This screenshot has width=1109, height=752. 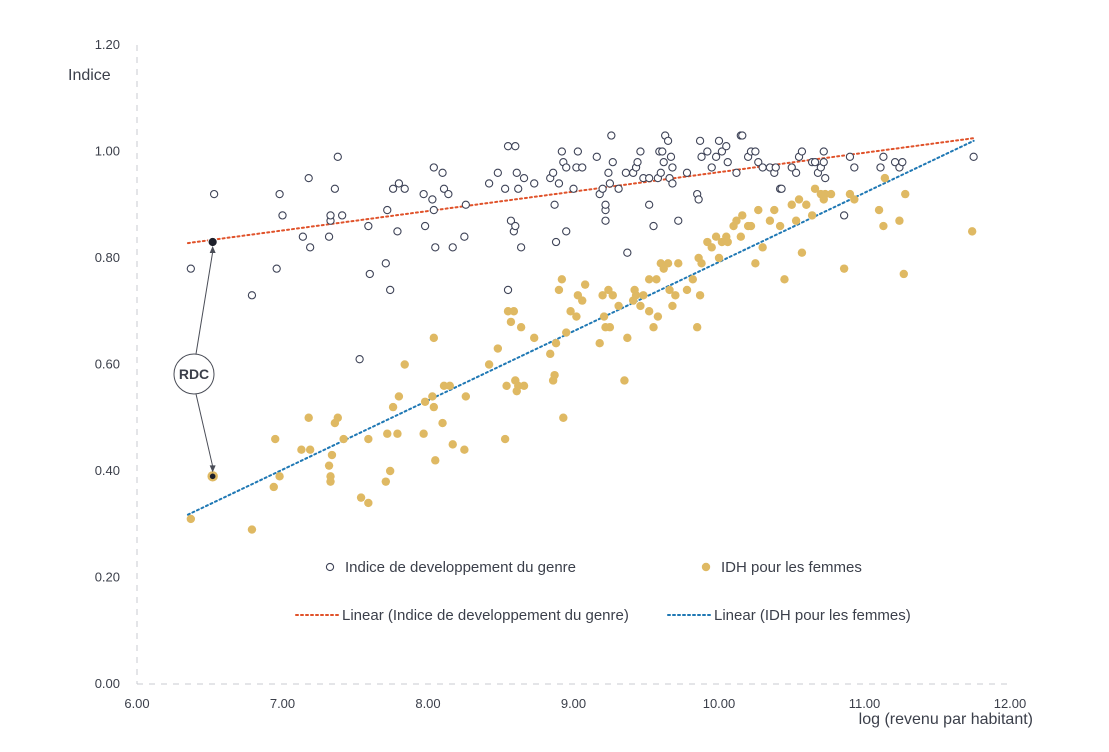 What do you see at coordinates (330, 567) in the screenshot?
I see `legend-open-circle-icon` at bounding box center [330, 567].